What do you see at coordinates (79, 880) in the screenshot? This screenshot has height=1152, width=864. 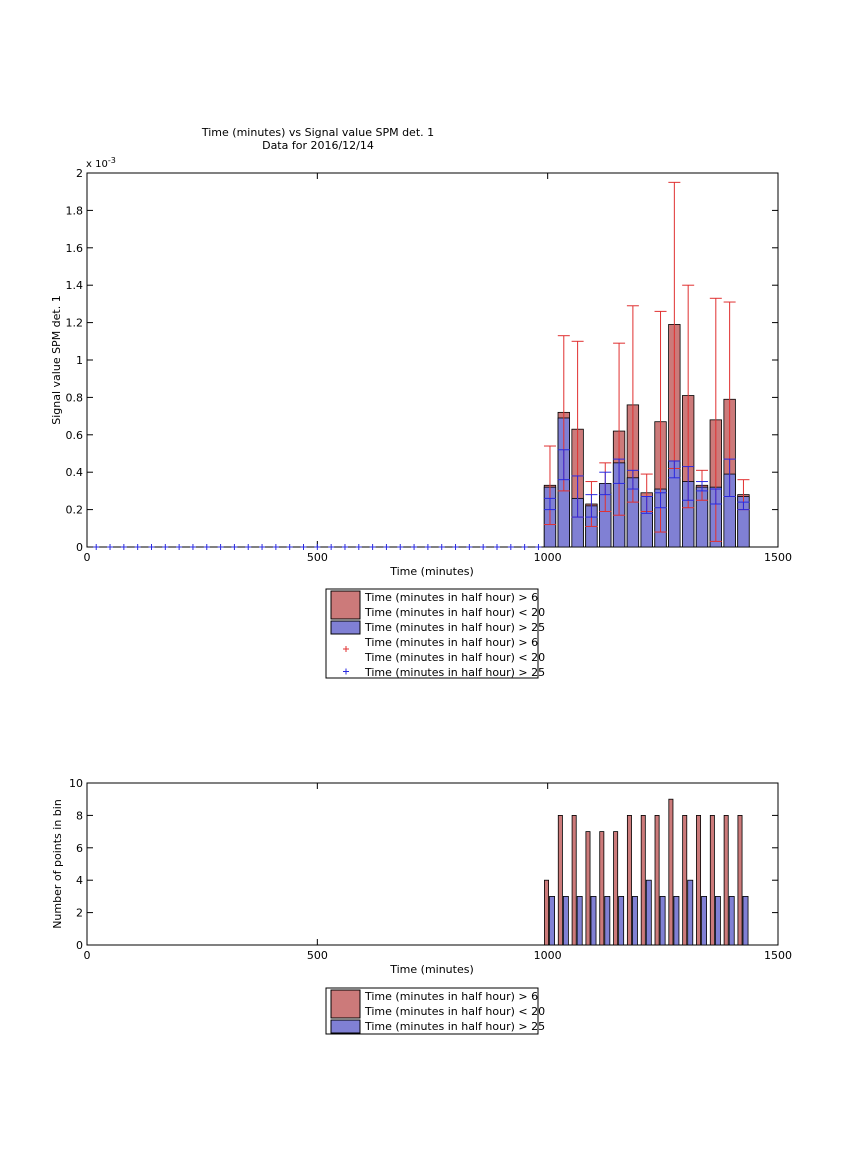 I see `y-tick-label: 4` at bounding box center [79, 880].